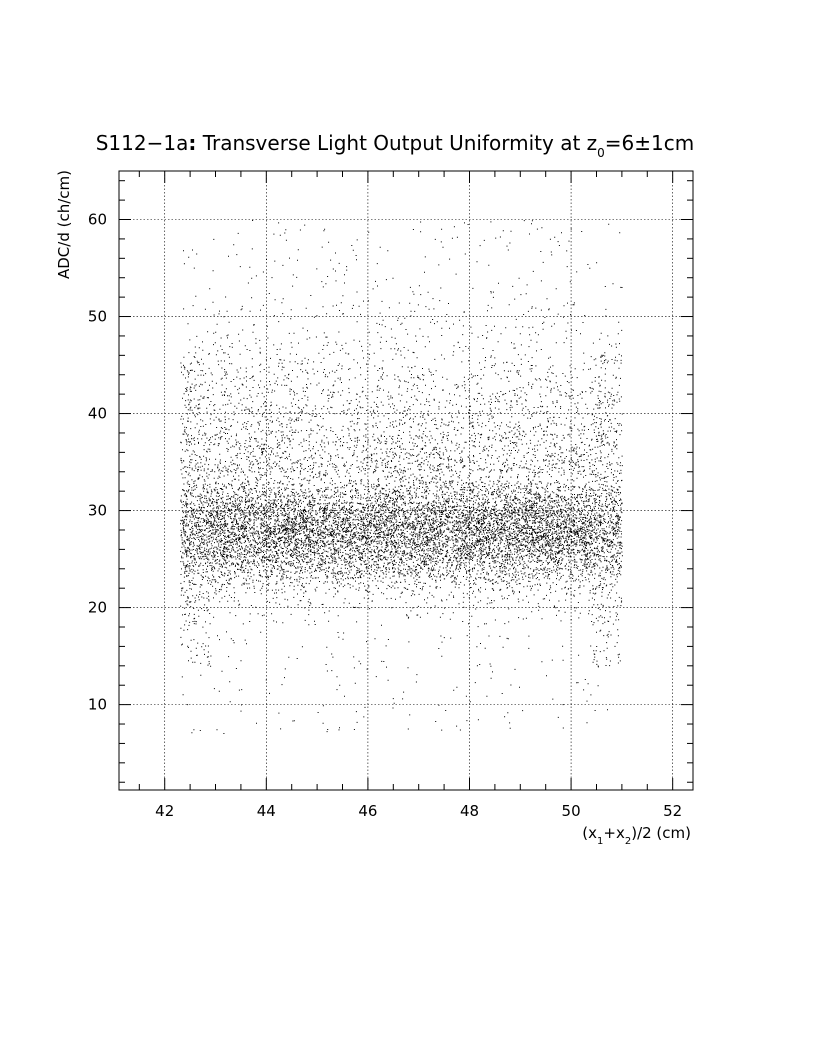  Describe the element at coordinates (571, 811) in the screenshot. I see `x-tick-label: 50` at that location.